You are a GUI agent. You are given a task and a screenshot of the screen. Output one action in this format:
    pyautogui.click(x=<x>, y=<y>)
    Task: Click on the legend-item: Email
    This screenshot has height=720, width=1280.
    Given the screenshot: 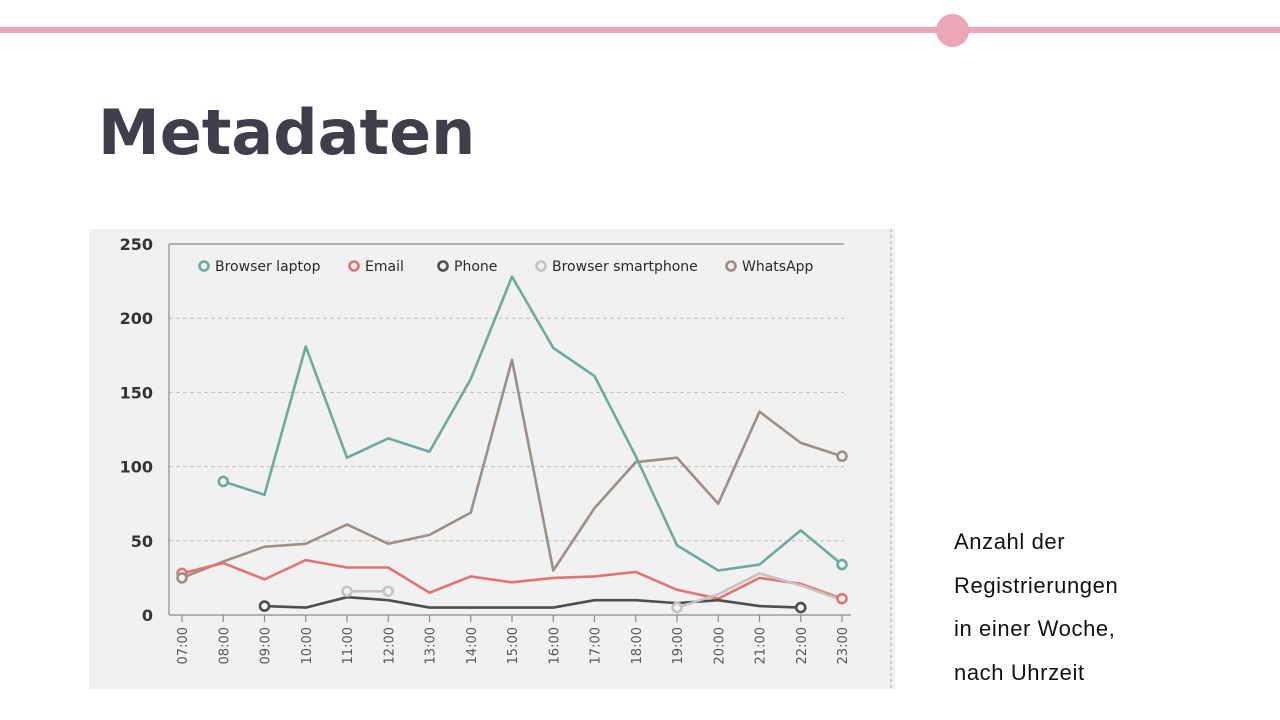 What is the action you would take?
    pyautogui.click(x=376, y=267)
    